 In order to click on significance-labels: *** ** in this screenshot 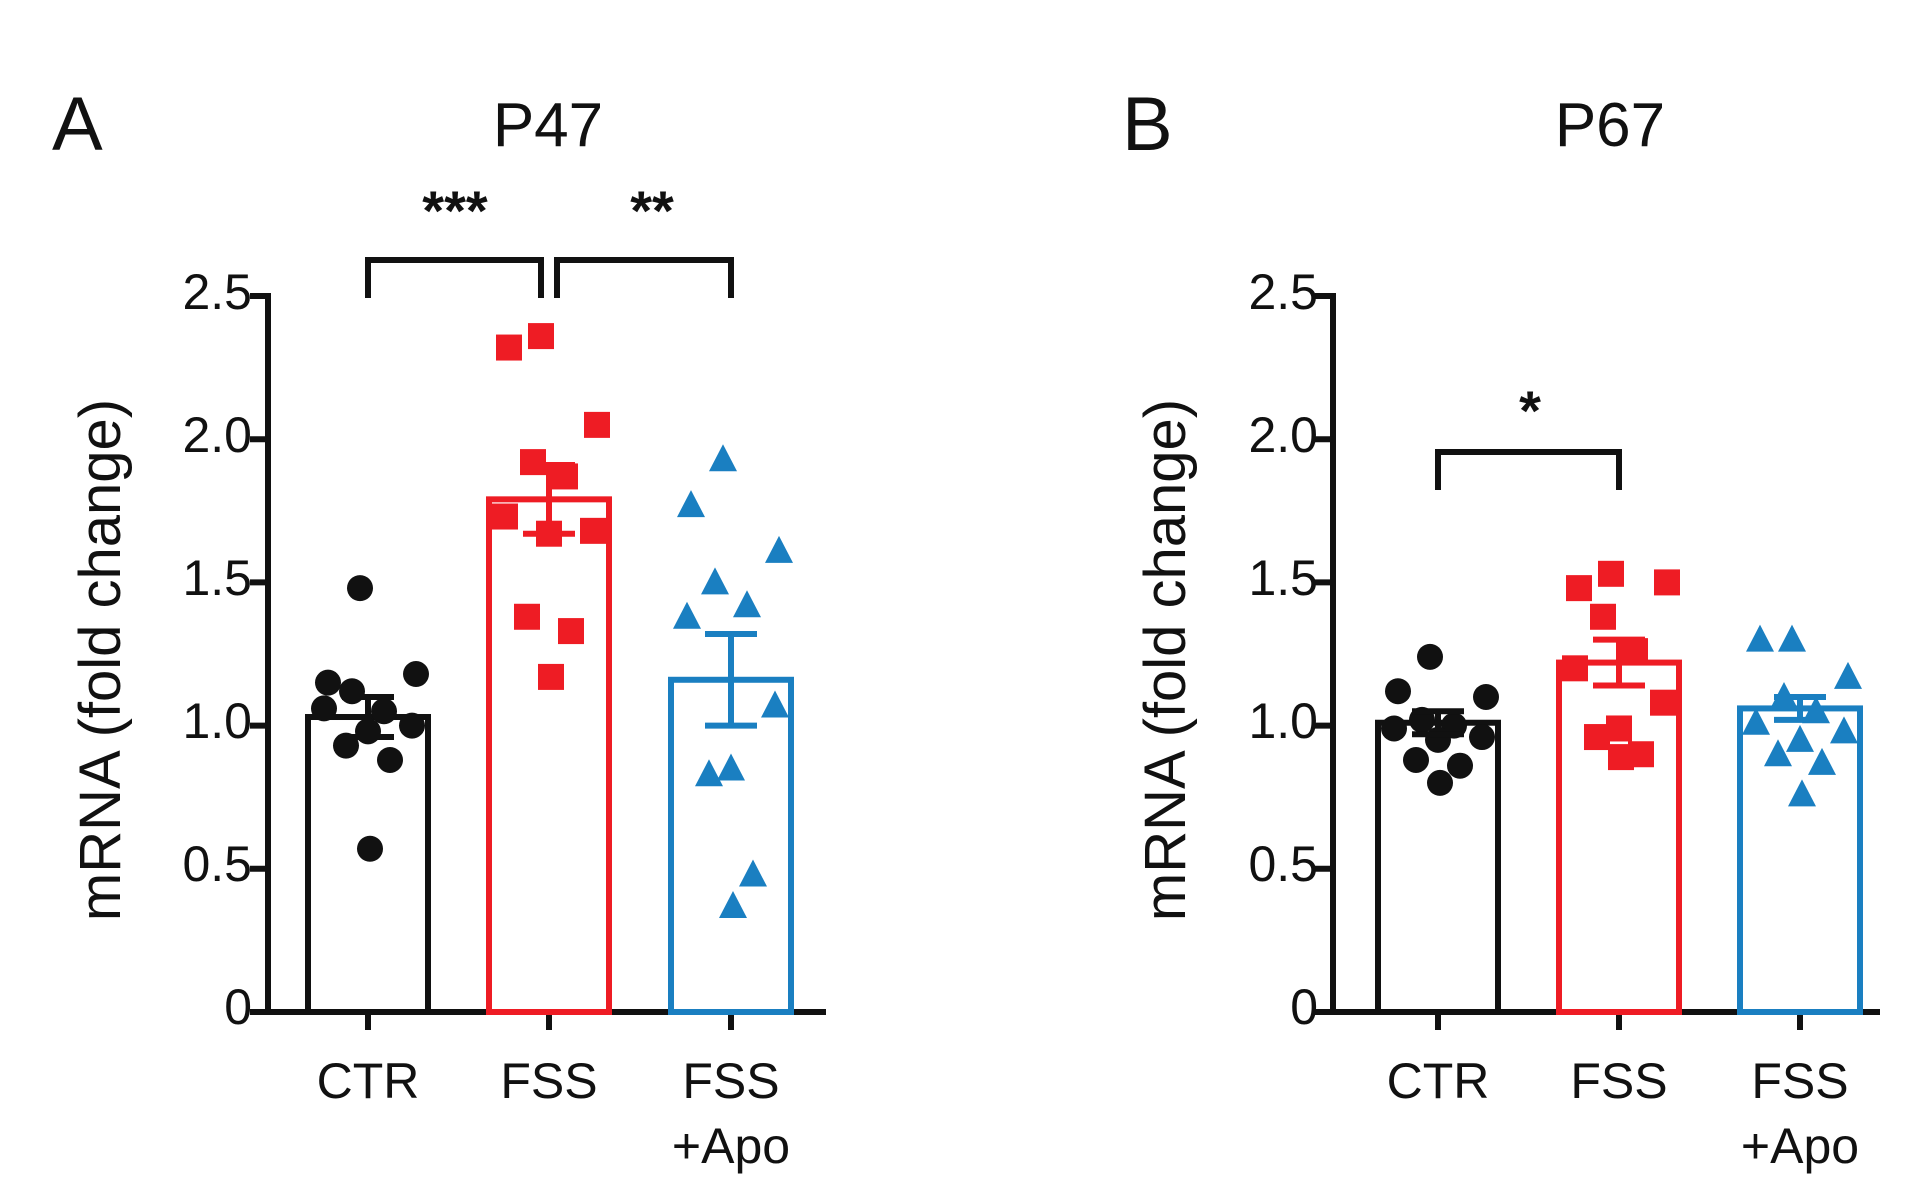, I will do `click(548, 210)`.